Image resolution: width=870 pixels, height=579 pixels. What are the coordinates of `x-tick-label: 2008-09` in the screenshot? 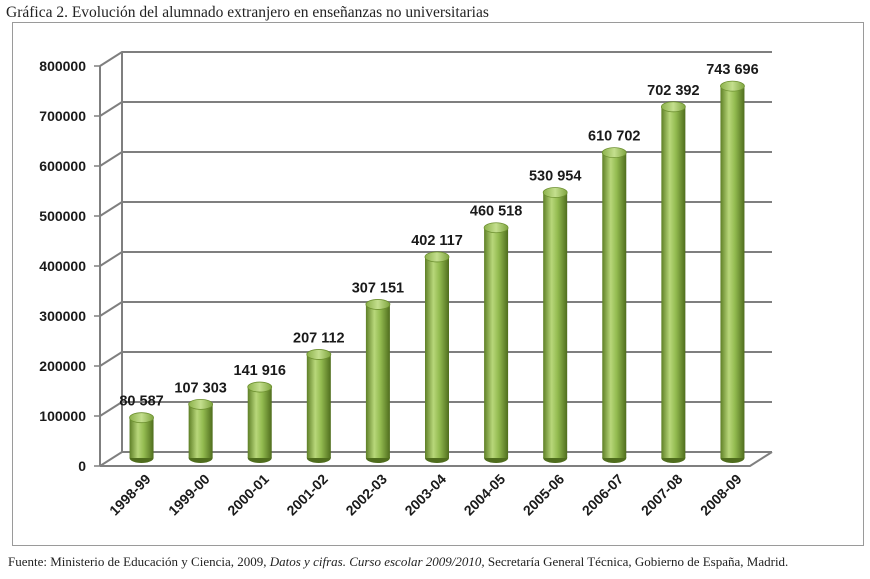 It's located at (721, 495).